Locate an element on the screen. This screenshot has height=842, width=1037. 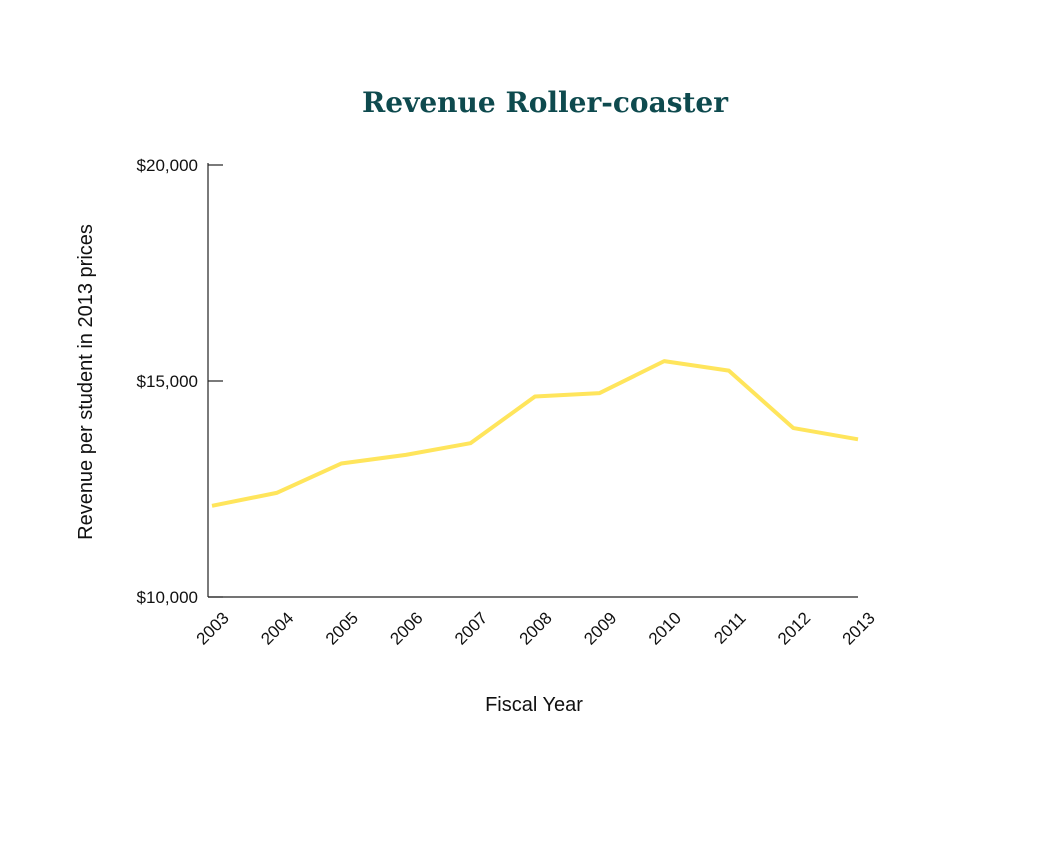
x-tick-label: 2004 is located at coordinates (277, 628).